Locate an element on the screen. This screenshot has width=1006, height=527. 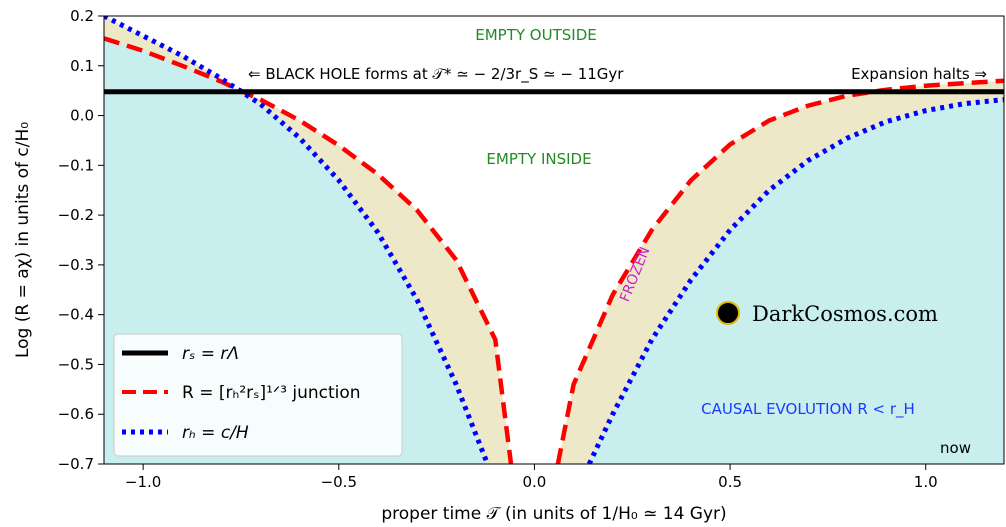
y-tick-label: 0.1 is located at coordinates (82, 66).